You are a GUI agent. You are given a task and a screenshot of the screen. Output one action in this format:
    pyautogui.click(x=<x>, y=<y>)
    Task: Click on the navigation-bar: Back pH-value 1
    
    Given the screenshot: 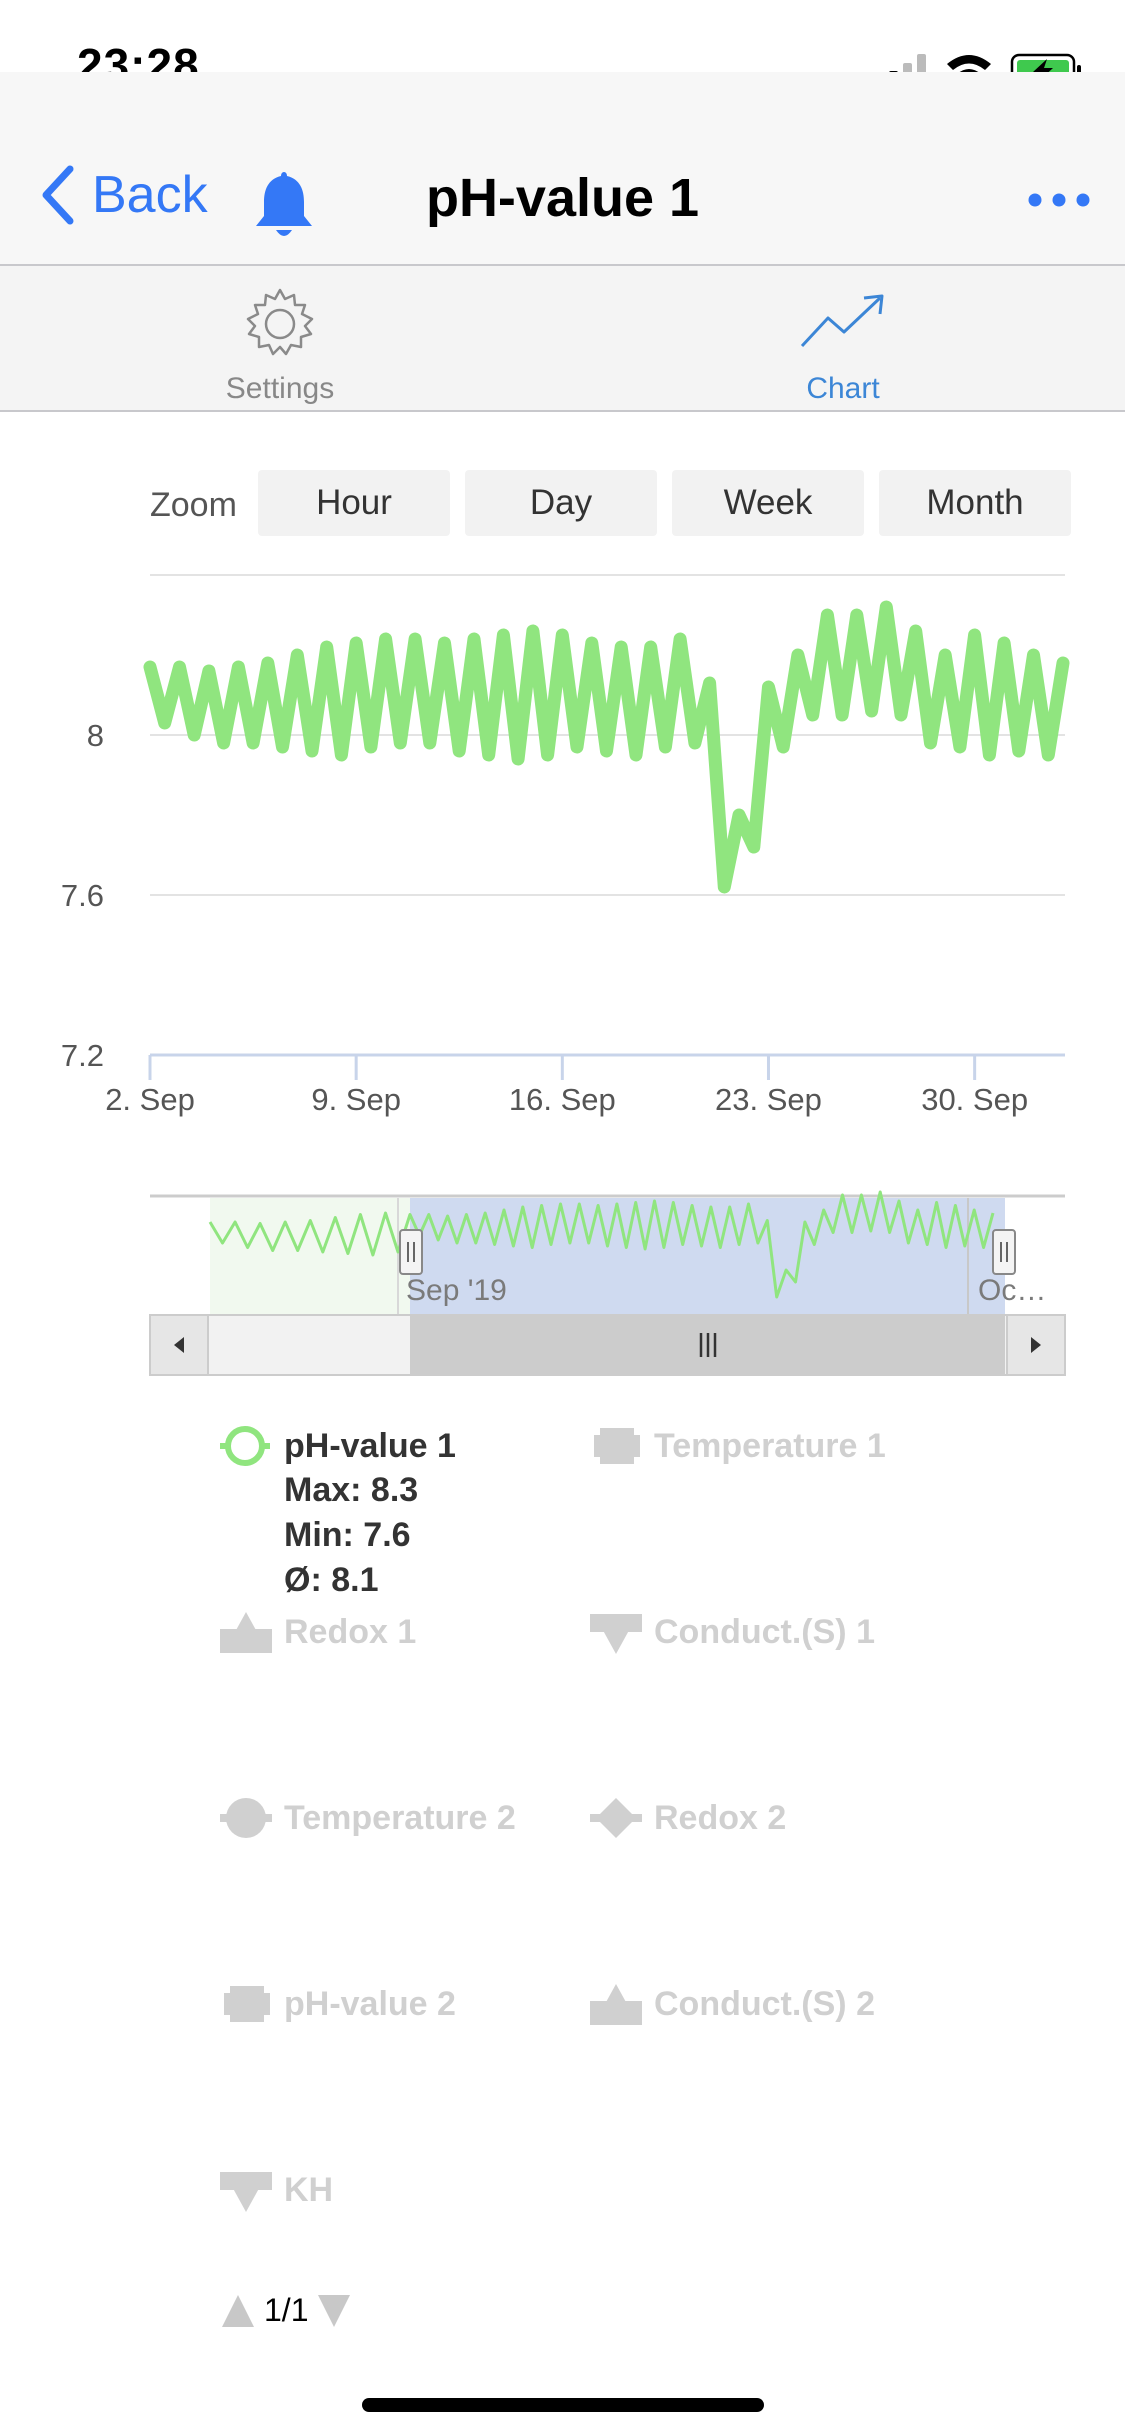 What is the action you would take?
    pyautogui.click(x=562, y=169)
    